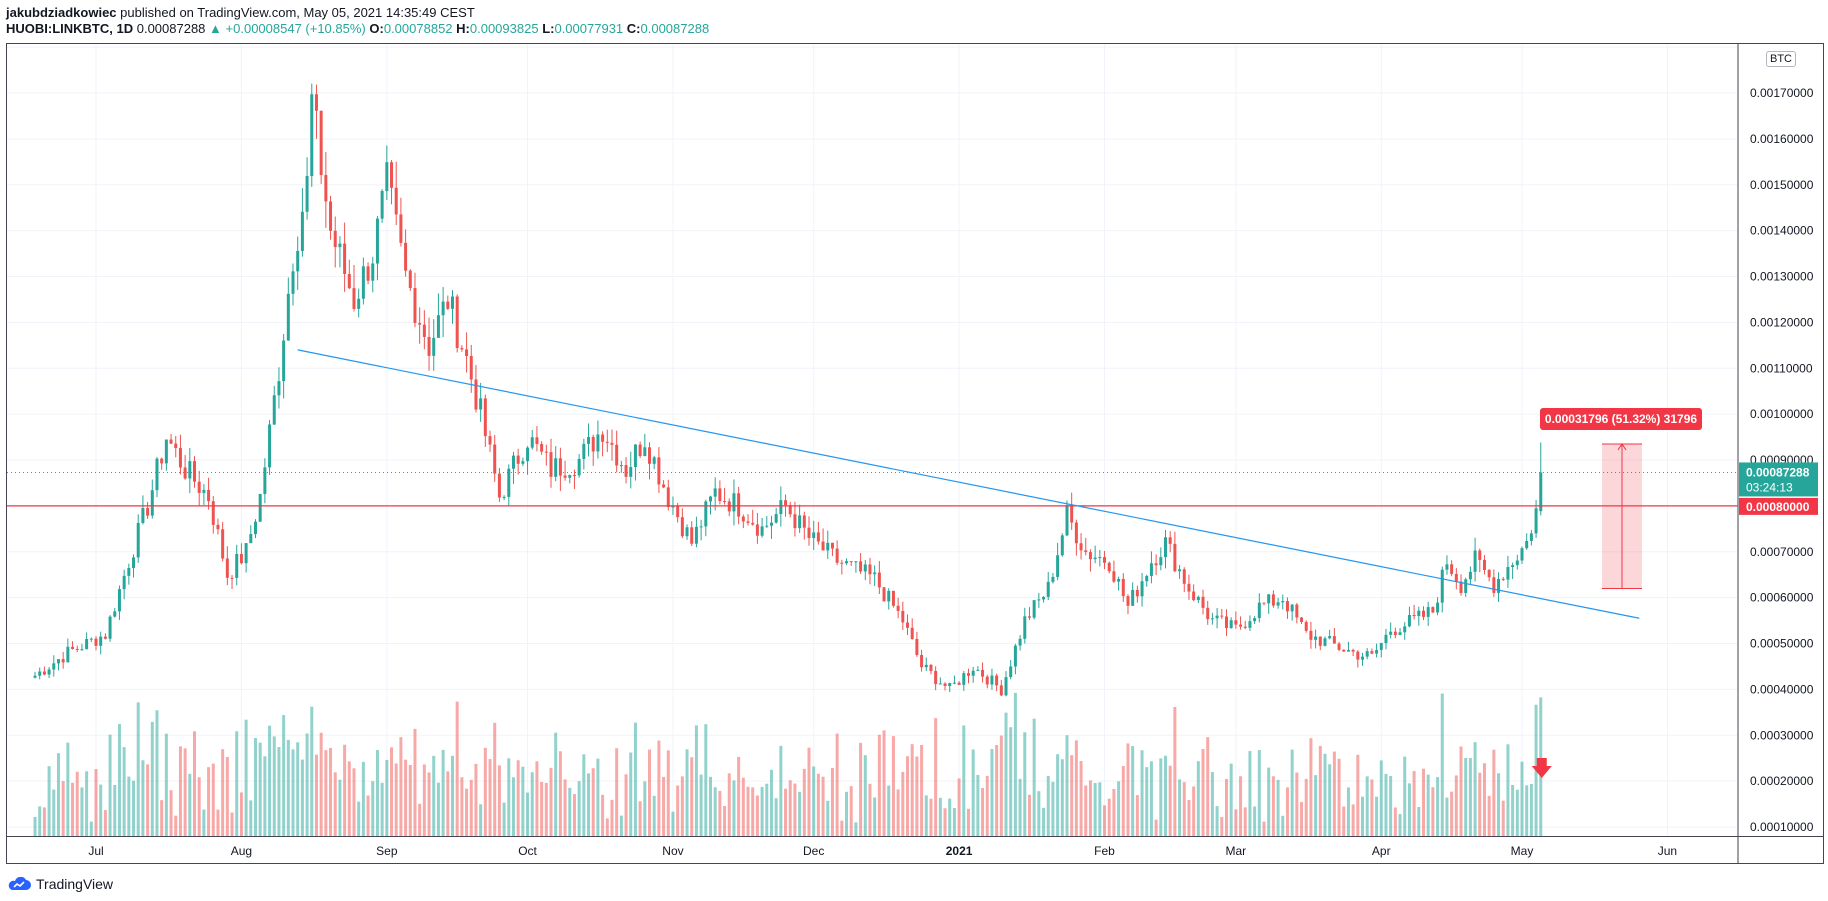 Image resolution: width=1828 pixels, height=901 pixels. Describe the element at coordinates (672, 851) in the screenshot. I see `x-tick-label: Nov` at that location.